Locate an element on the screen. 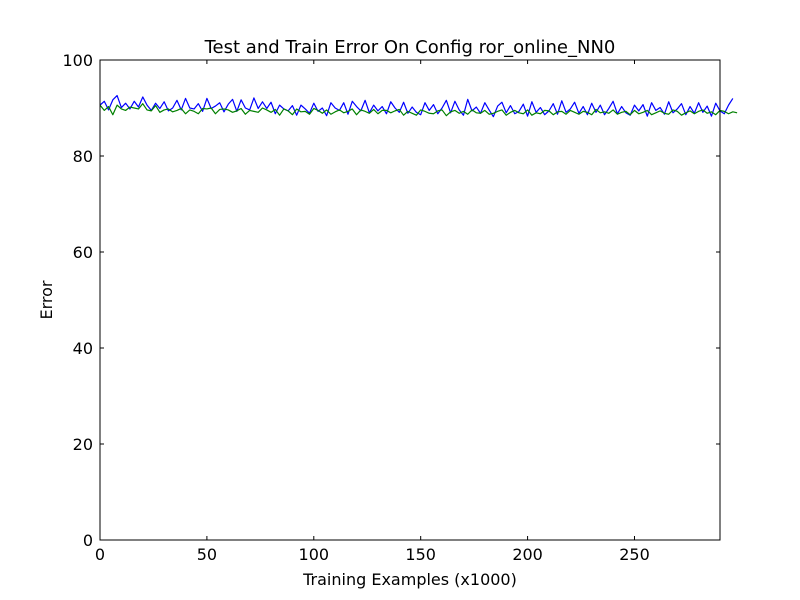 This screenshot has width=800, height=600. y-tick-label: 60 is located at coordinates (83, 252).